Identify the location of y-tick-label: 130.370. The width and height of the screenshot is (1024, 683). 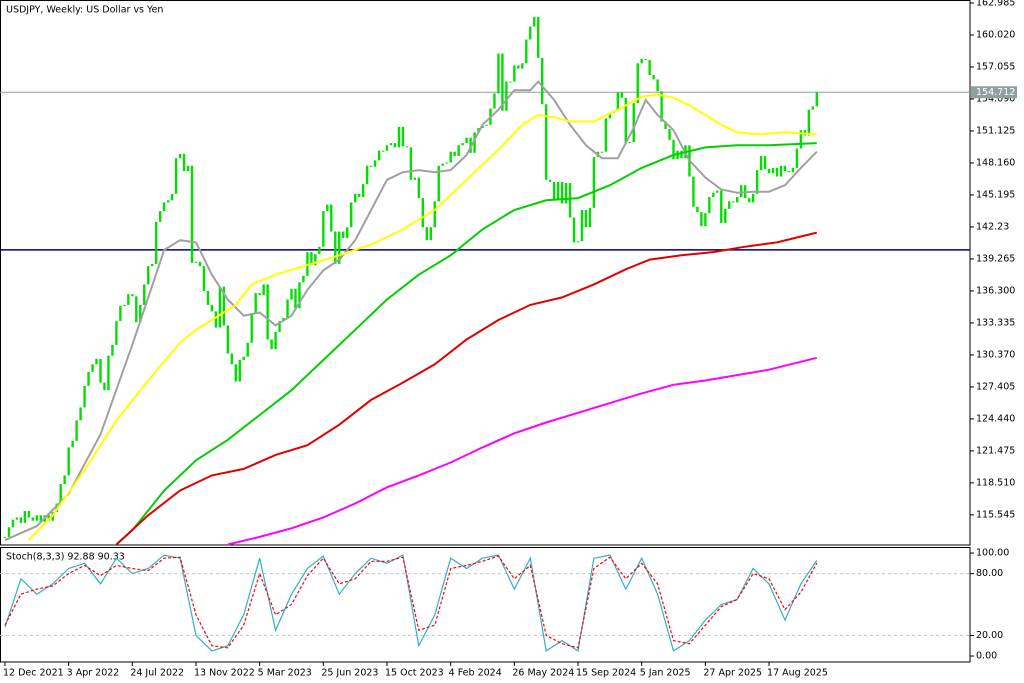
(995, 354).